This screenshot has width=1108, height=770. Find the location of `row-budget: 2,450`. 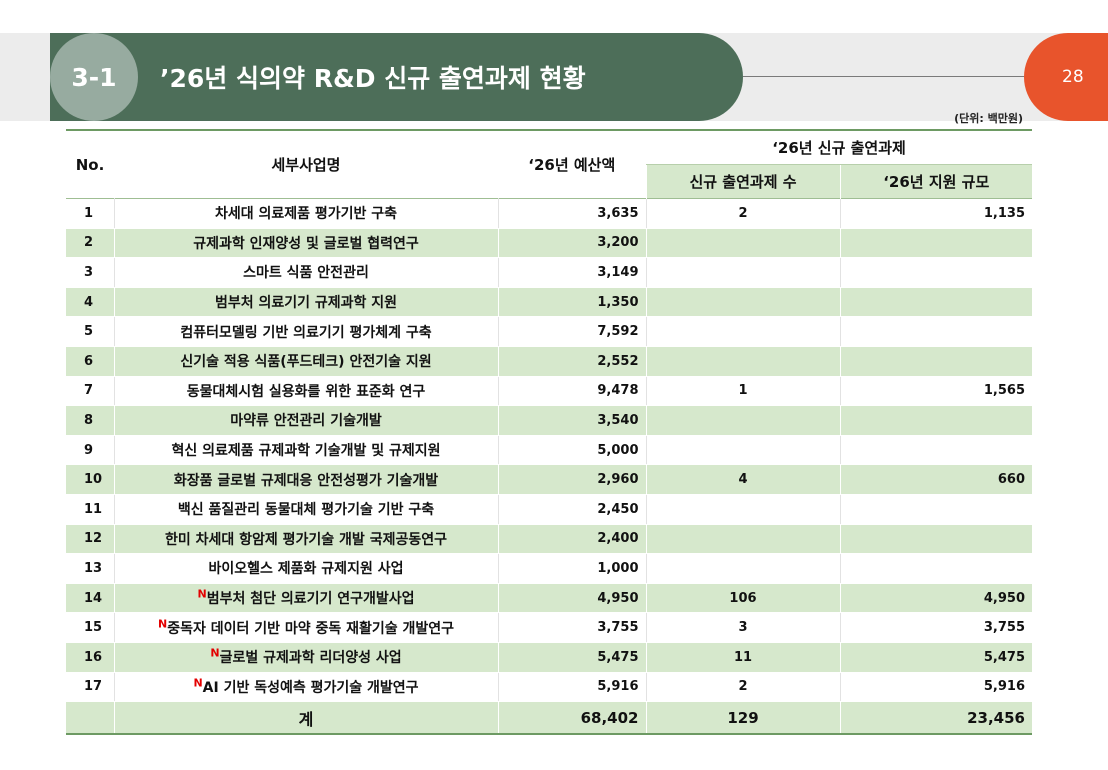

row-budget: 2,450 is located at coordinates (571, 509).